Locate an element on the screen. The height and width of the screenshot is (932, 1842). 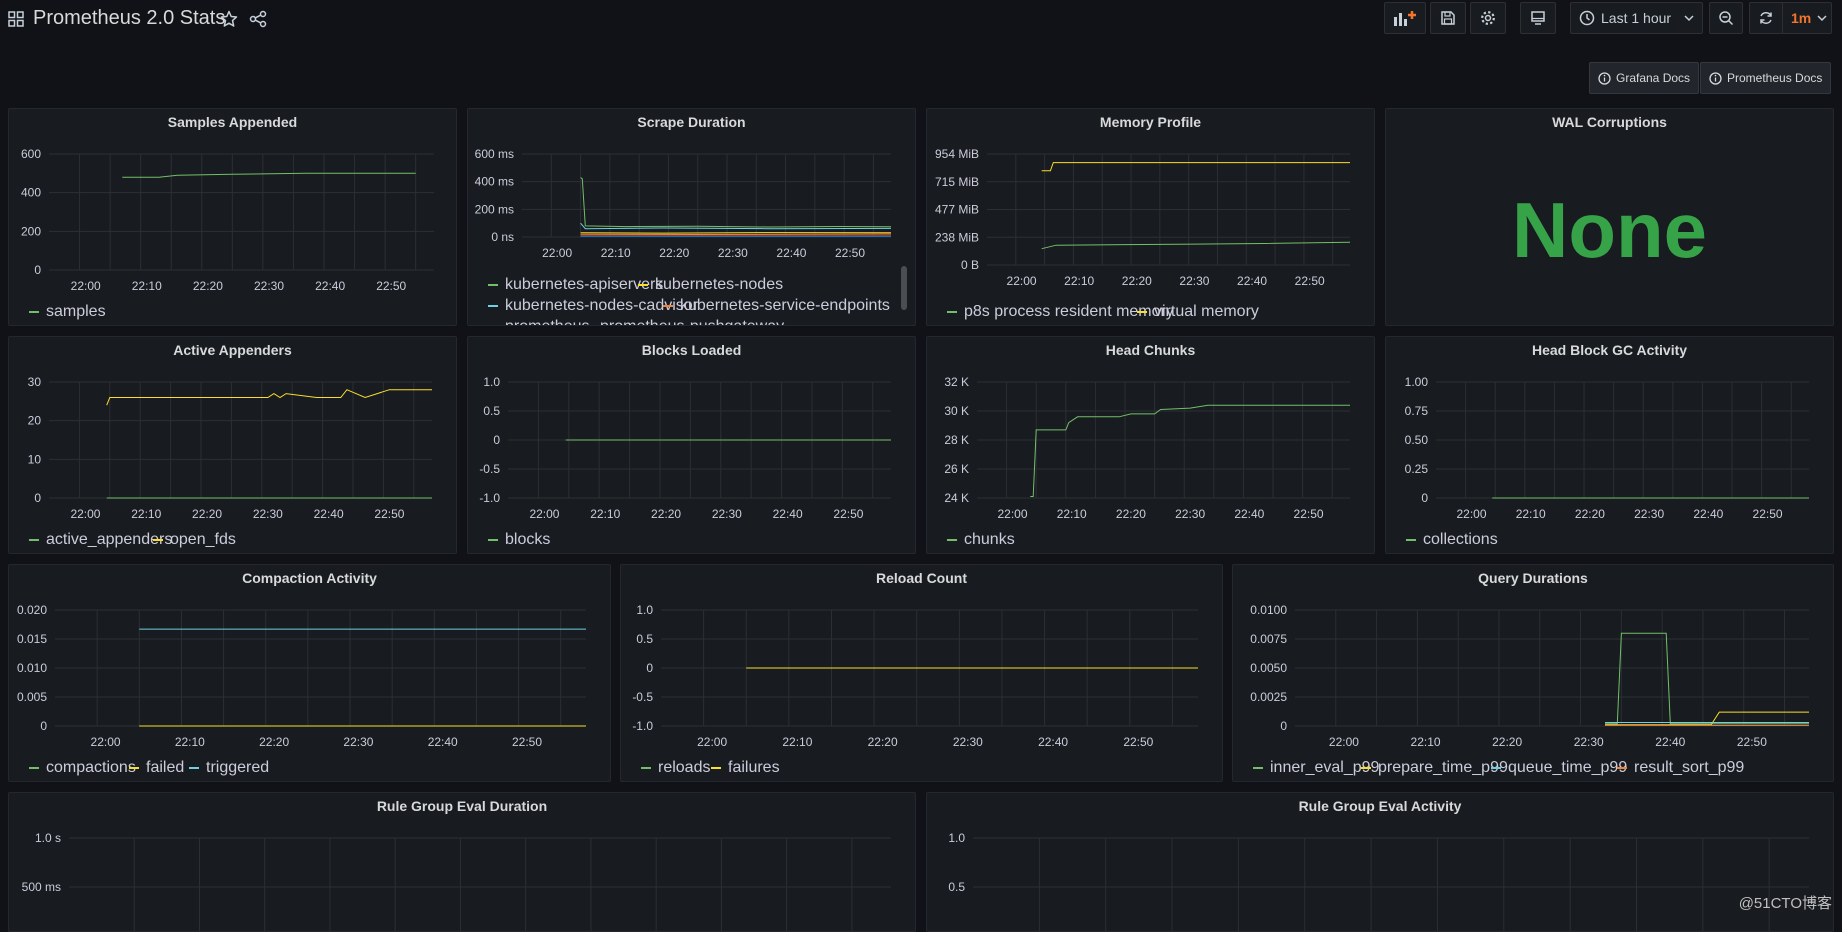
legend-item: result_sort_p99 is located at coordinates (1680, 768).